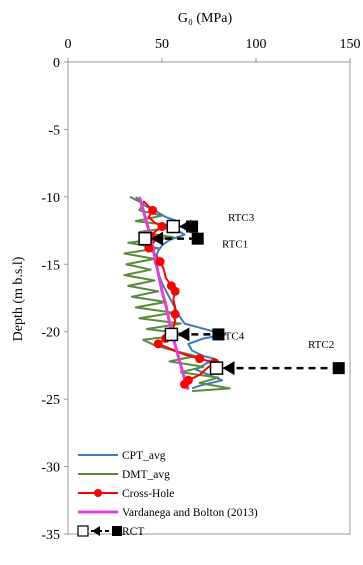 The width and height of the screenshot is (363, 565). What do you see at coordinates (83, 531) in the screenshot?
I see `legend-swatch-open-square` at bounding box center [83, 531].